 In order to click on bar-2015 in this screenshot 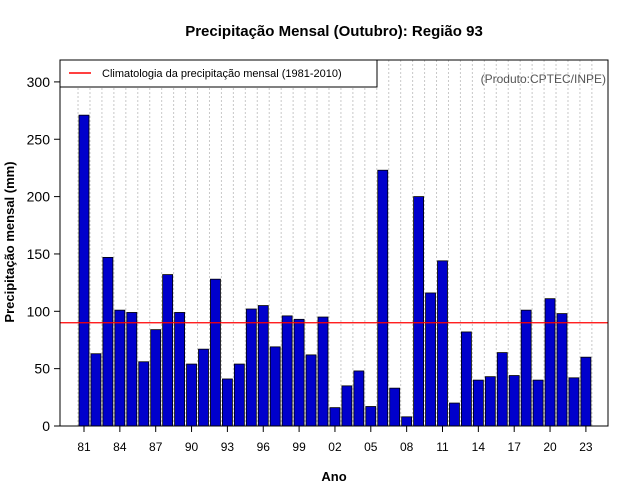, I will do `click(490, 401)`.